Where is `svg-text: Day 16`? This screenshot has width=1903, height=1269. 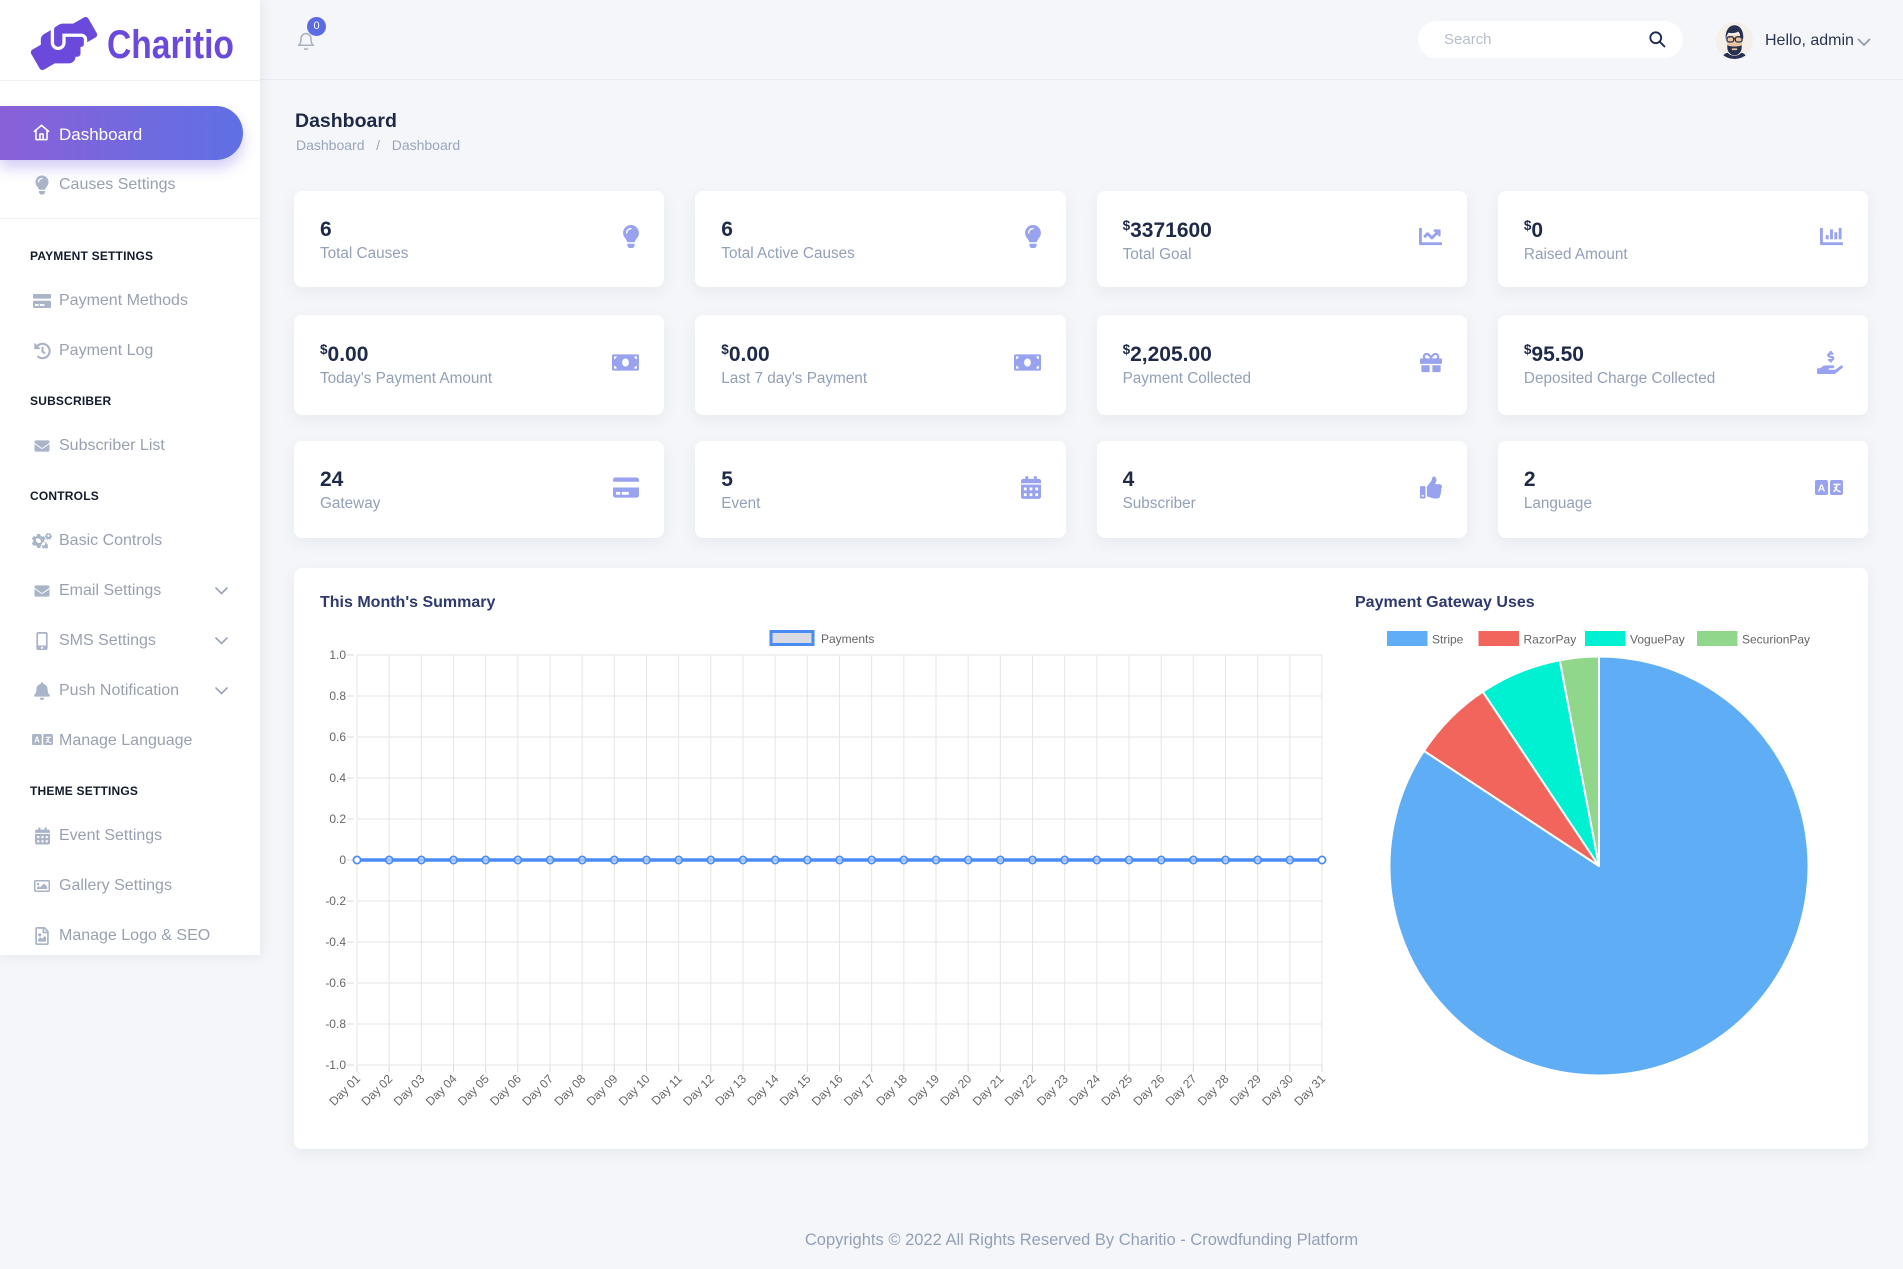 svg-text: Day 16 is located at coordinates (827, 1089).